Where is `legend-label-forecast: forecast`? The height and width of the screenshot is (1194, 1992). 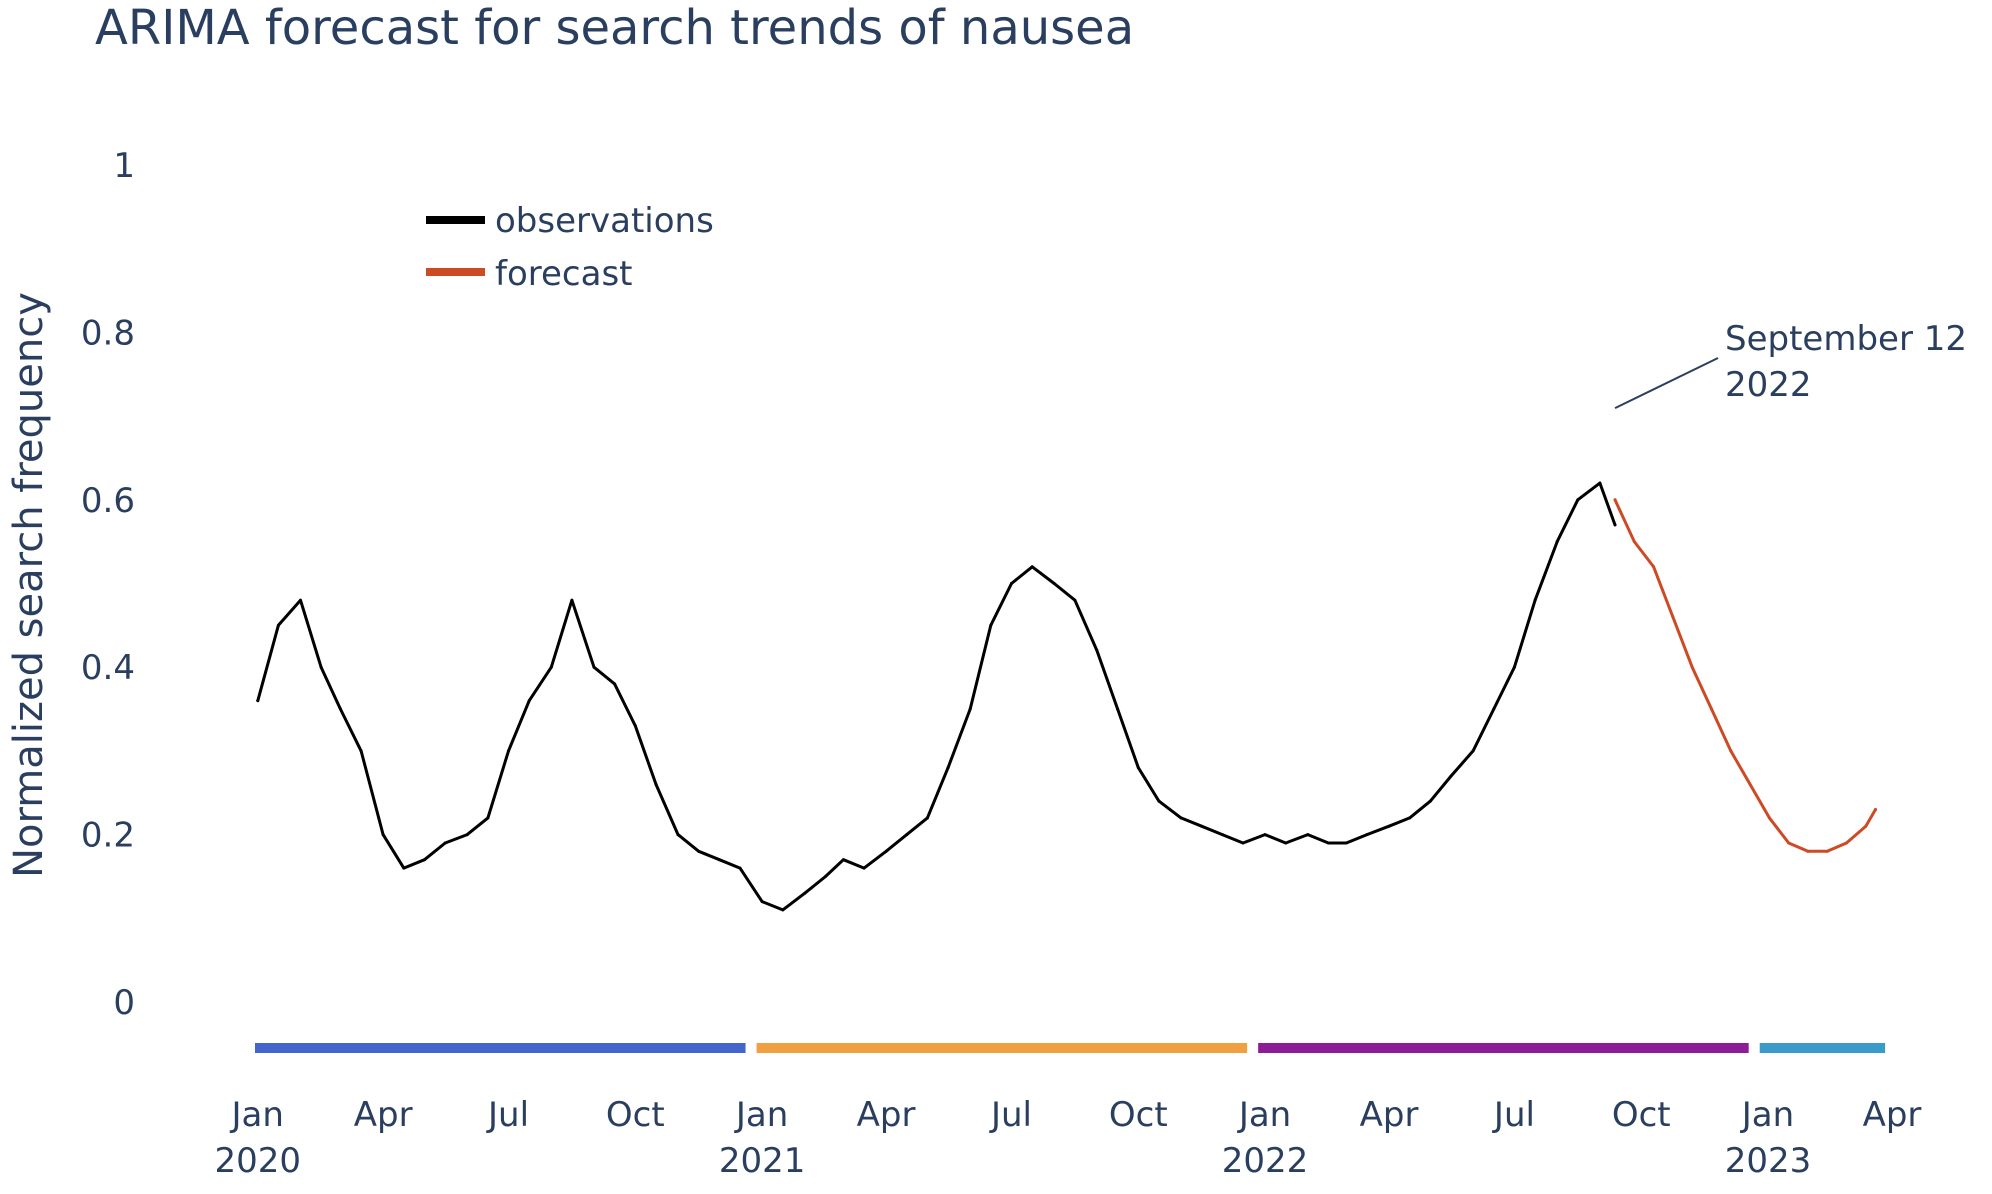
legend-label-forecast: forecast is located at coordinates (564, 274).